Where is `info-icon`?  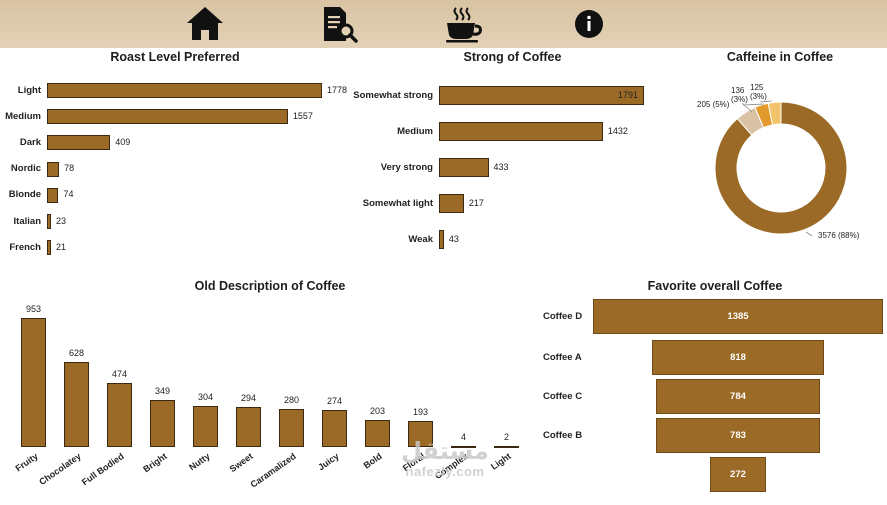
info-icon is located at coordinates (589, 24).